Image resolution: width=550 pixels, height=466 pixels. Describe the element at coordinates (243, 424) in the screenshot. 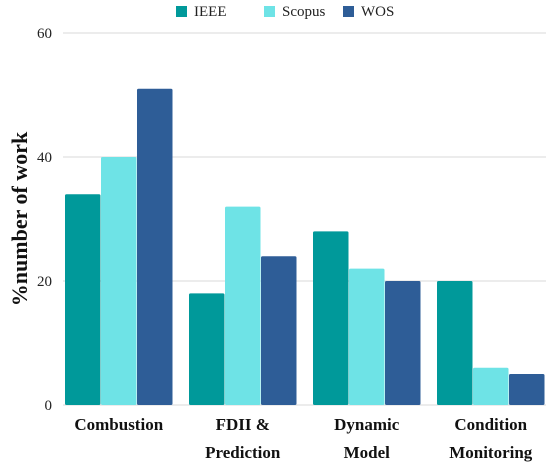

I see `x-category-label: FDII &` at that location.